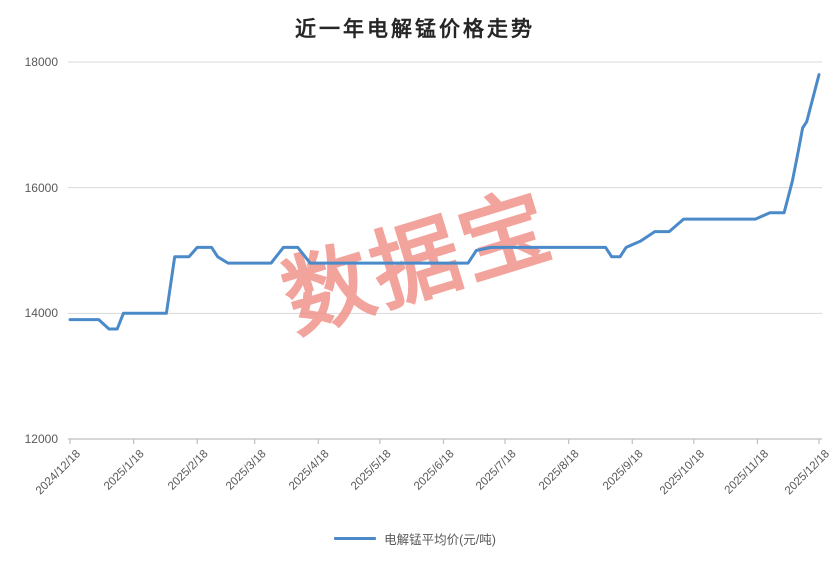  Describe the element at coordinates (440, 540) in the screenshot. I see `legend-label: 电解锰平均价(元/吨)` at that location.